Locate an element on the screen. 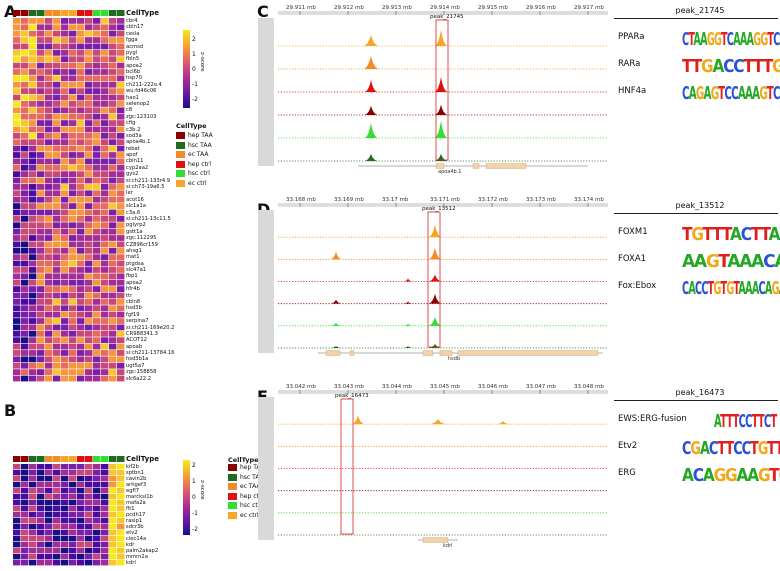 Image resolution: width=780 pixels, height=571 pixels. gene-label: ugt5a7 is located at coordinates (135, 365).